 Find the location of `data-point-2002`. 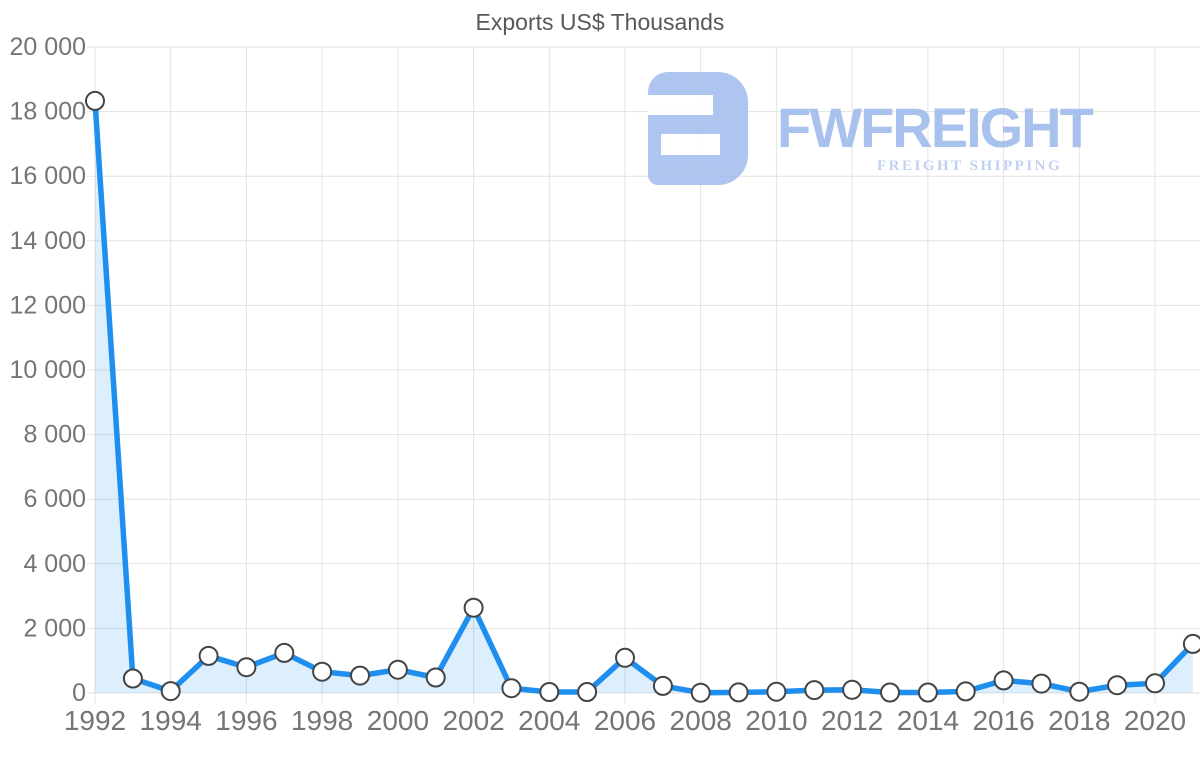

data-point-2002 is located at coordinates (473, 607).